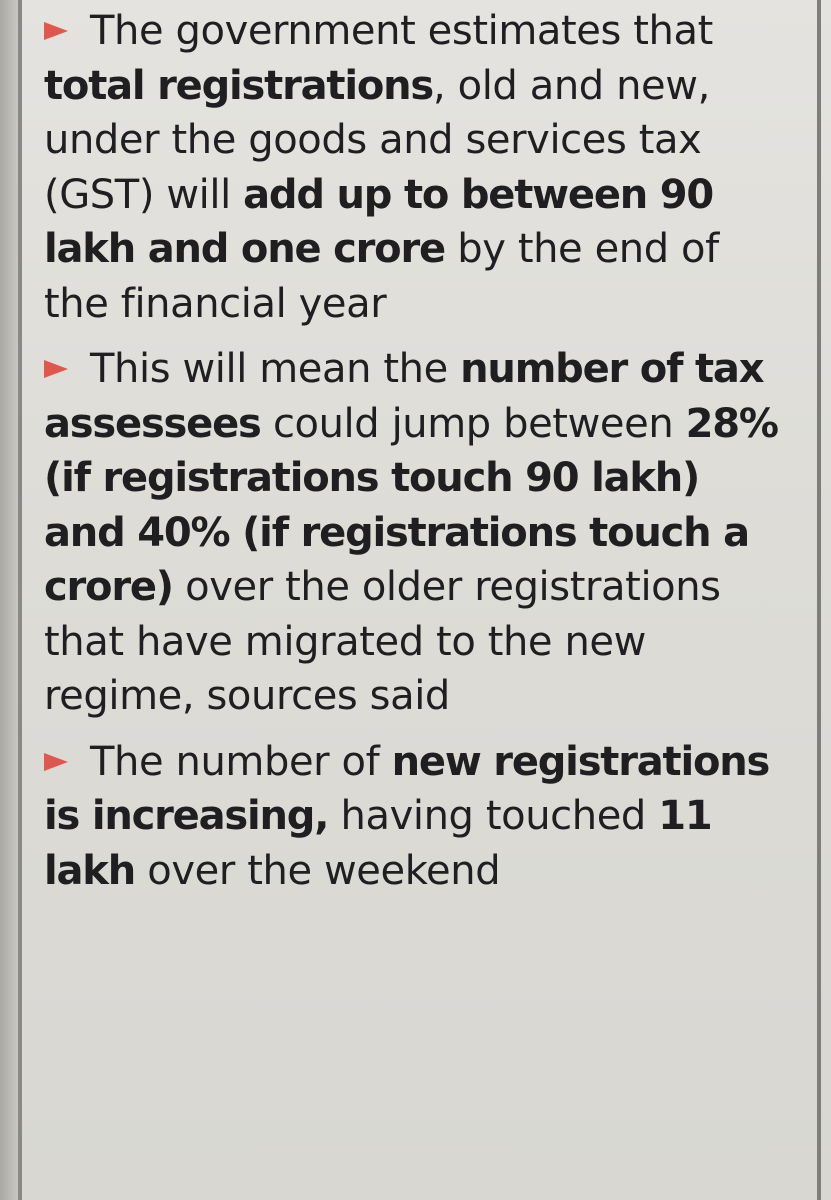 The height and width of the screenshot is (1200, 831). Describe the element at coordinates (379, 222) in the screenshot. I see `bullet-bold-text: add up to between 90 lakh and one crore` at that location.